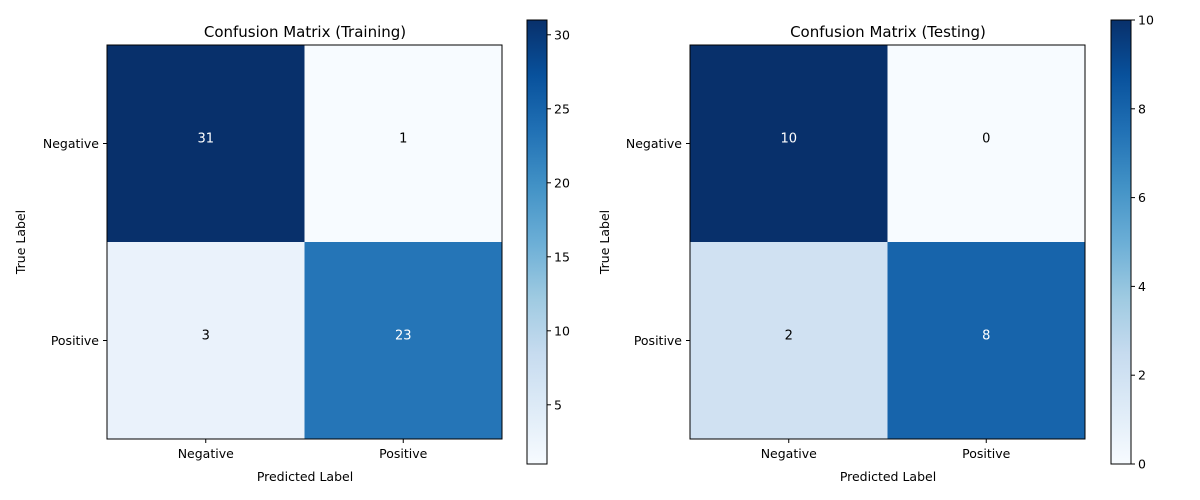  I want to click on colorbar-tick-label: 2, so click(1142, 375).